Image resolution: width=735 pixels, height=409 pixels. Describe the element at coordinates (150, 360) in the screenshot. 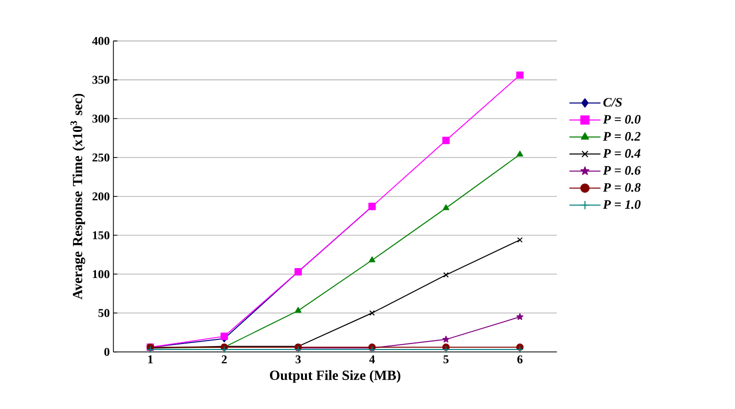

I see `x-tick-label: 1` at that location.